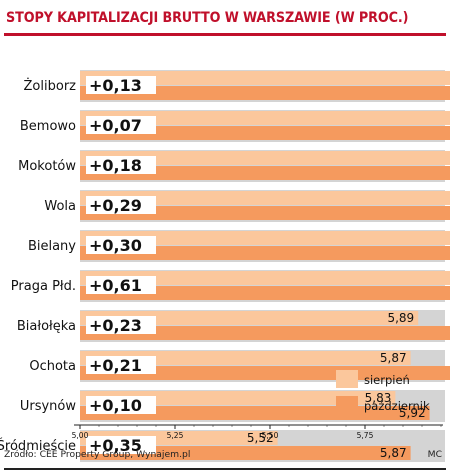 Image resolution: width=450 pixels, height=474 pixels. I want to click on category-label: Żoliborz, so click(50, 86).